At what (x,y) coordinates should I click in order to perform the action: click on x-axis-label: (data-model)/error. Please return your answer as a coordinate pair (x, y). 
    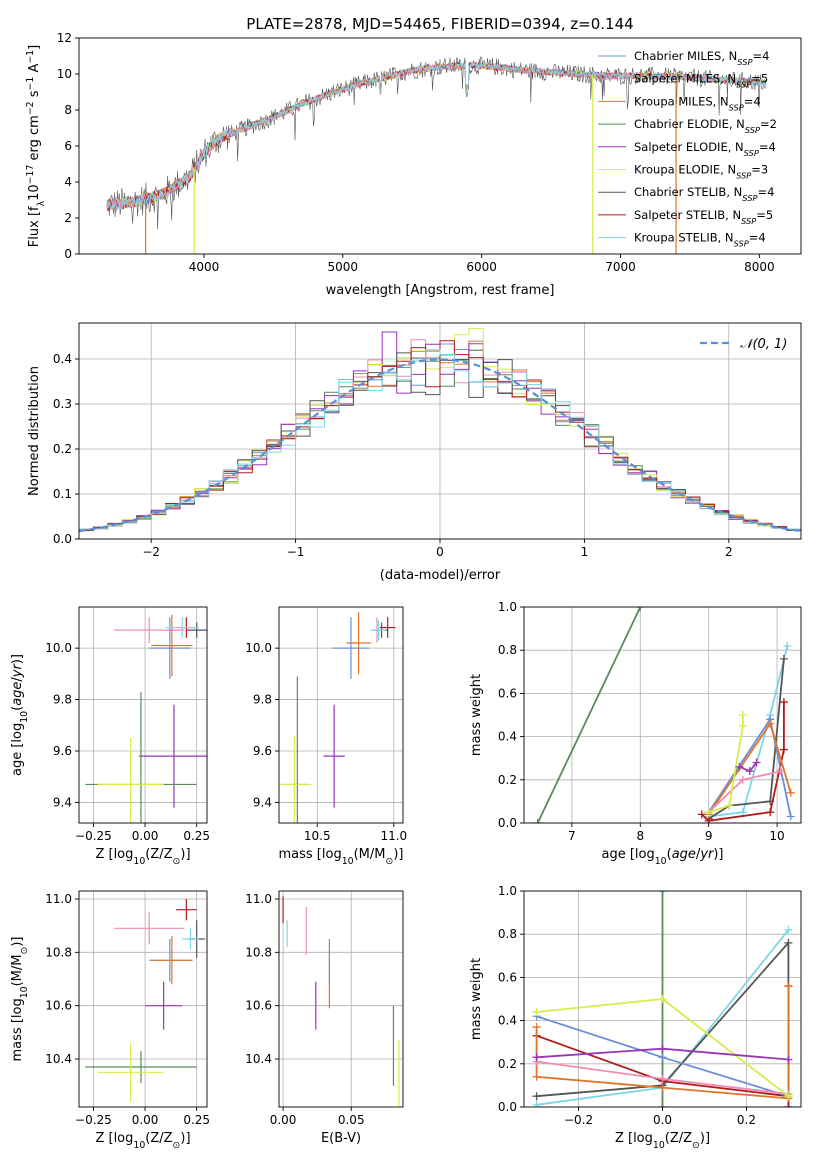
    Looking at the image, I should click on (440, 575).